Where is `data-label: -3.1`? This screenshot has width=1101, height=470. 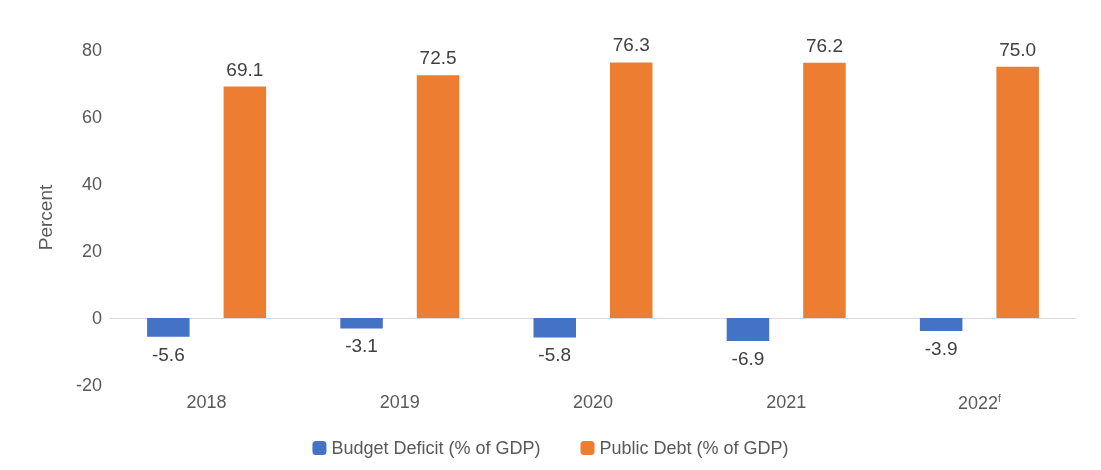
data-label: -3.1 is located at coordinates (361, 346).